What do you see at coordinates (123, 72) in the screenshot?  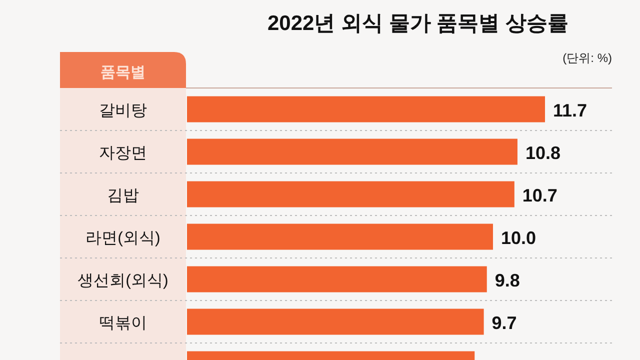 I see `y-axis-title: 품목별` at bounding box center [123, 72].